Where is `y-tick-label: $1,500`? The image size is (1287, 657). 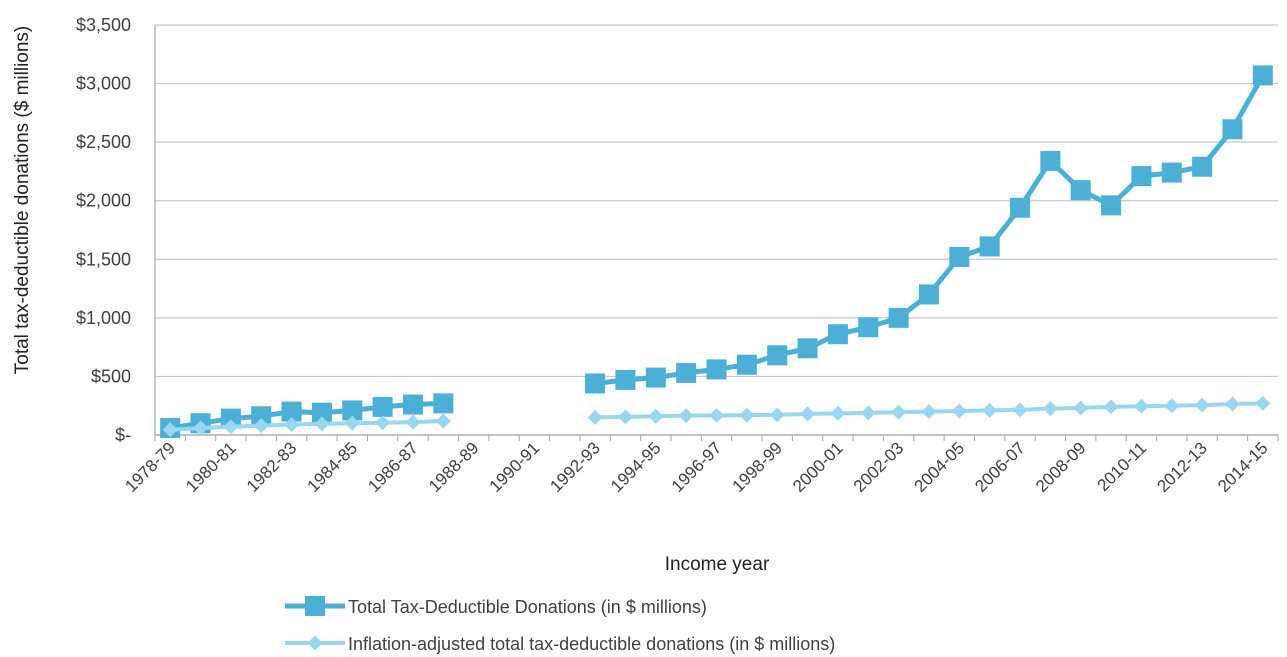
y-tick-label: $1,500 is located at coordinates (103, 259).